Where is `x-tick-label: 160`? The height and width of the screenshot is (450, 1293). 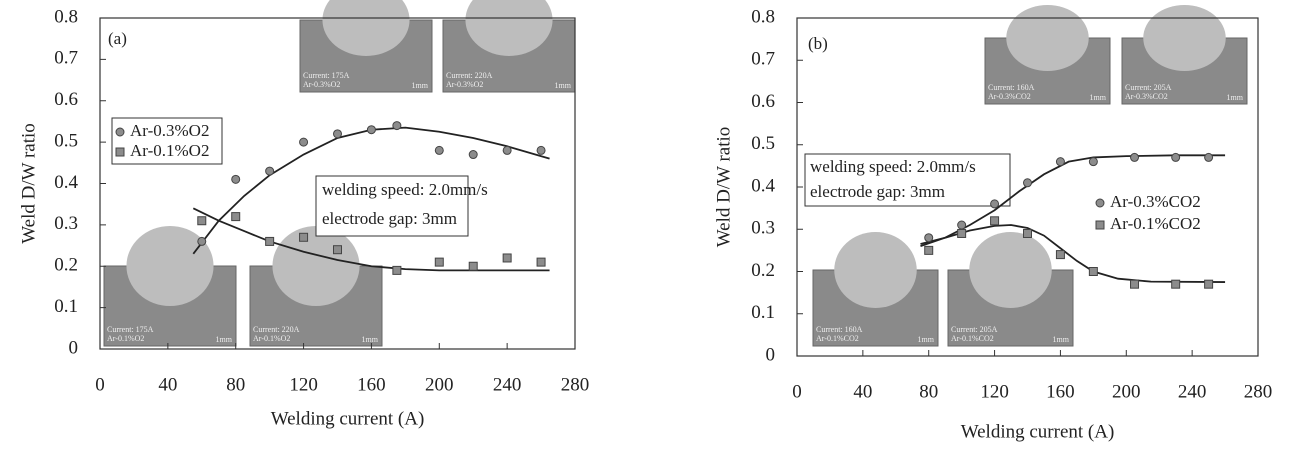
x-tick-label: 160 is located at coordinates (371, 384).